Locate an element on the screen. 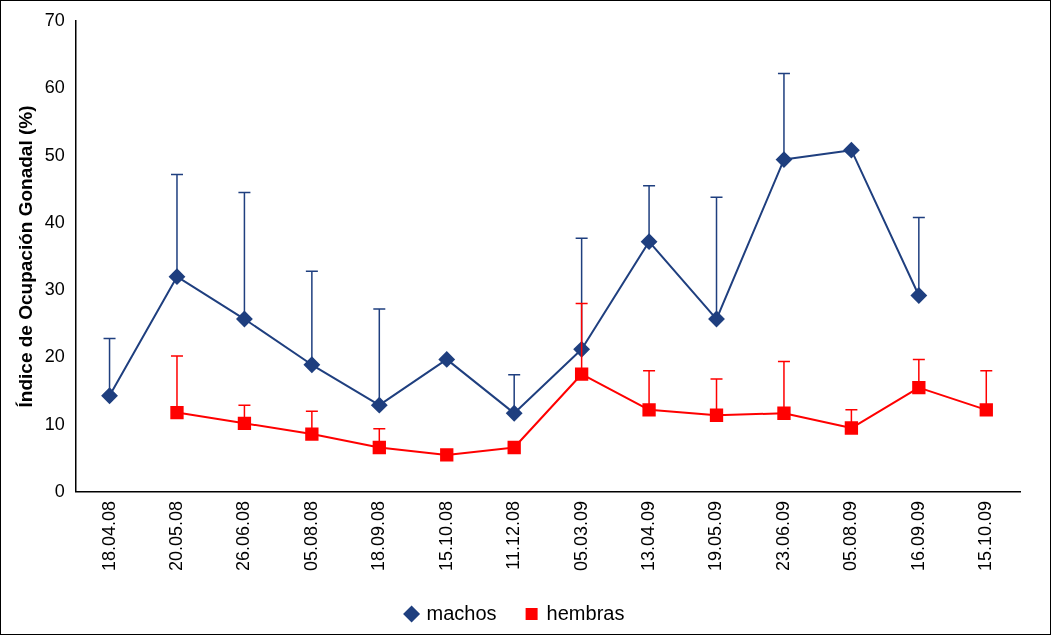  x-tick-label: 18.09.08 is located at coordinates (378, 536).